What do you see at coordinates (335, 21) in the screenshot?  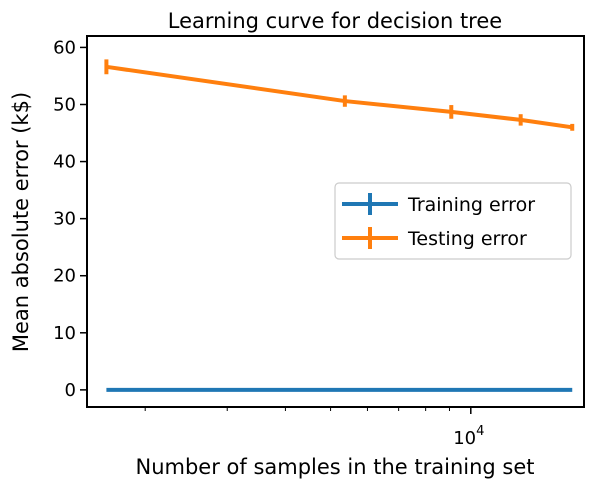 I see `chart-title: Learning curve for decision tree` at bounding box center [335, 21].